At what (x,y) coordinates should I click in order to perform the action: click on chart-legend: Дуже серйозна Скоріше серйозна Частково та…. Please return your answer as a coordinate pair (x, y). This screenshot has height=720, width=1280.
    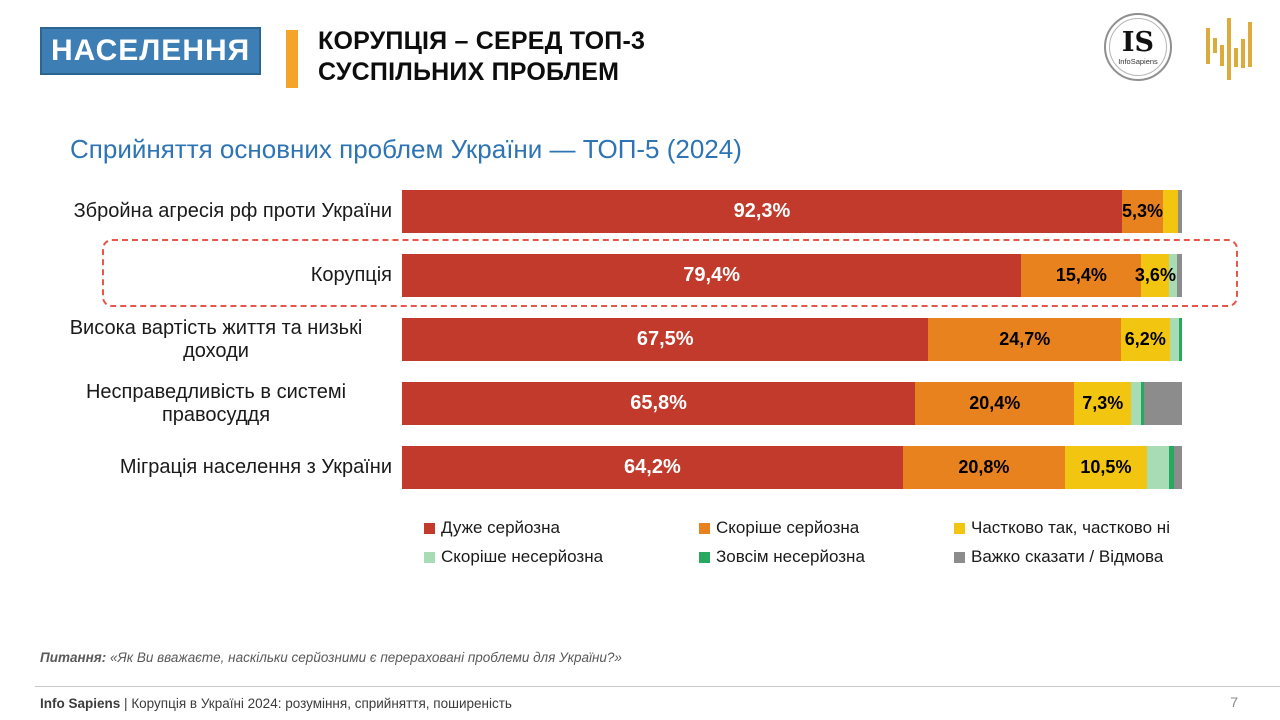
    Looking at the image, I should click on (814, 542).